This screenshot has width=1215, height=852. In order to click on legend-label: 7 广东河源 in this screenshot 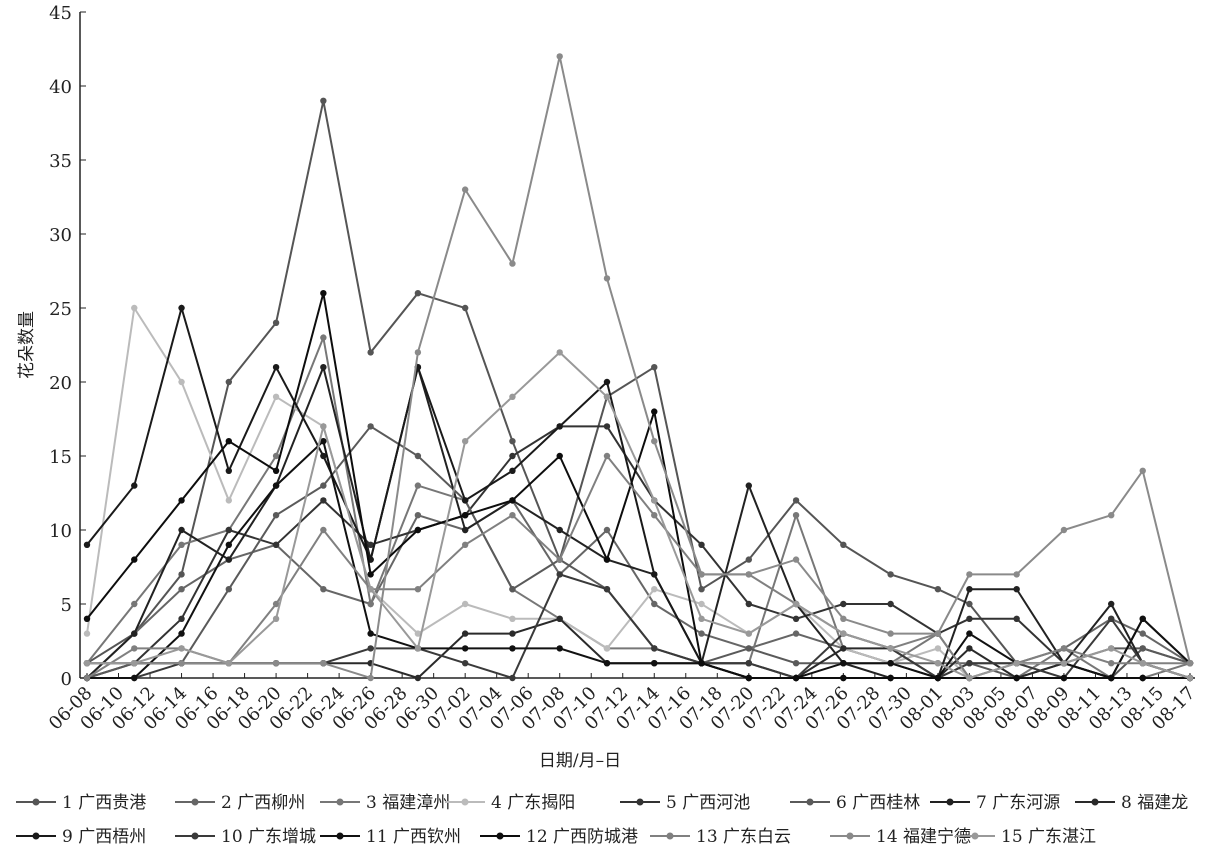, I will do `click(1018, 803)`.